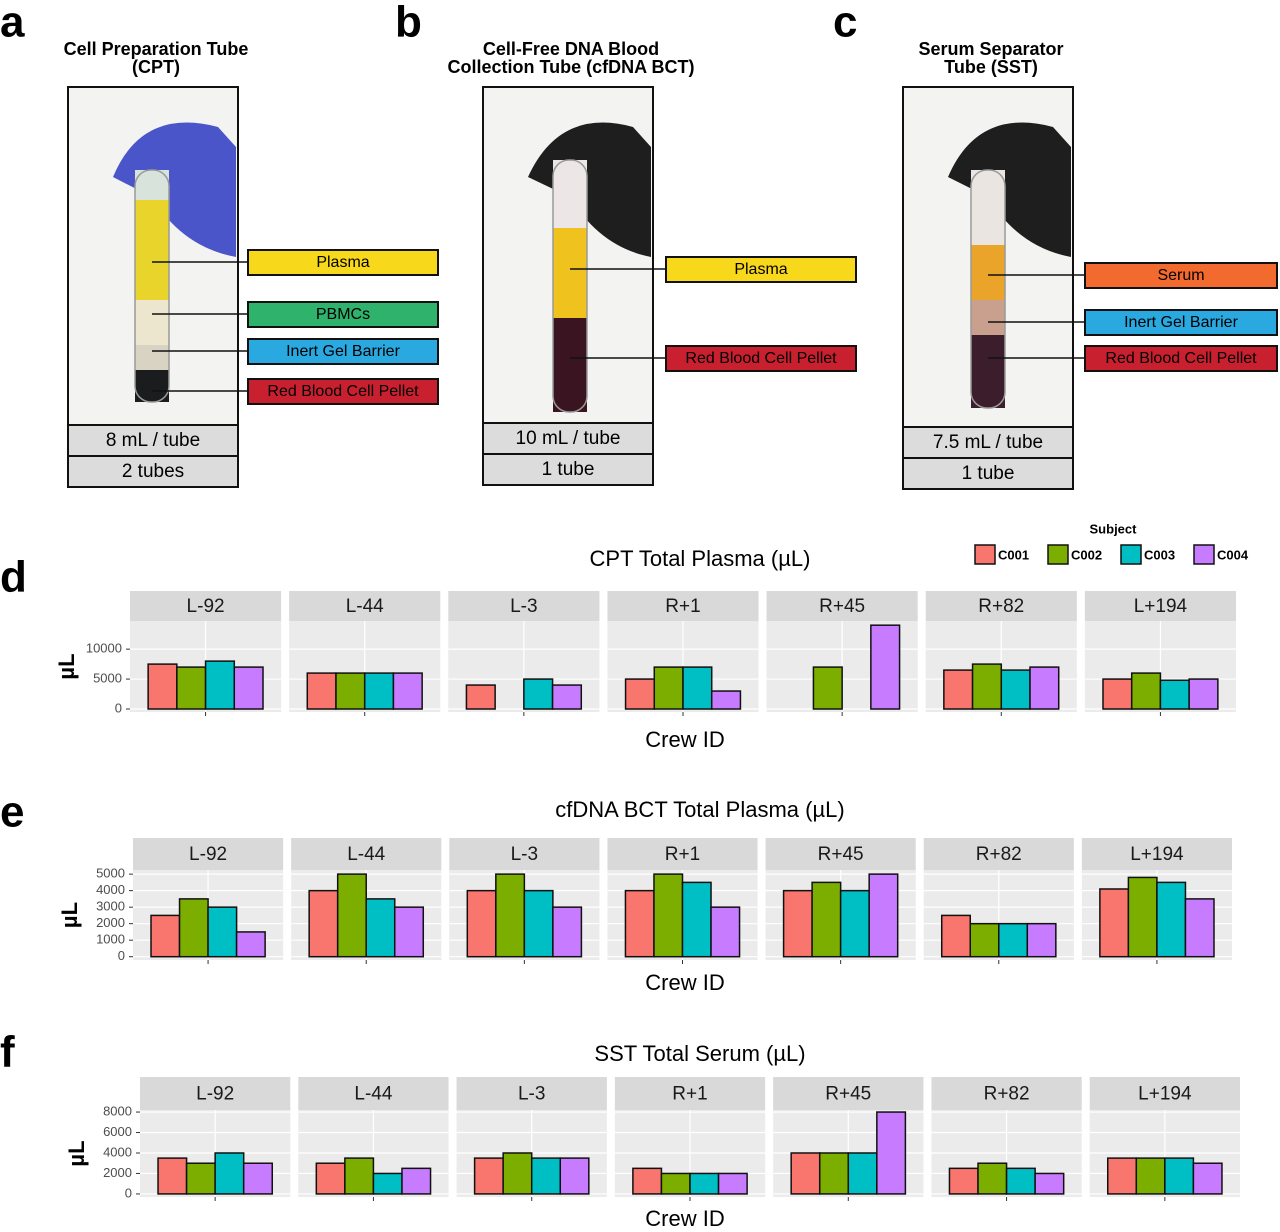 This screenshot has height=1232, width=1280. What do you see at coordinates (985, 554) in the screenshot?
I see `legend-key` at bounding box center [985, 554].